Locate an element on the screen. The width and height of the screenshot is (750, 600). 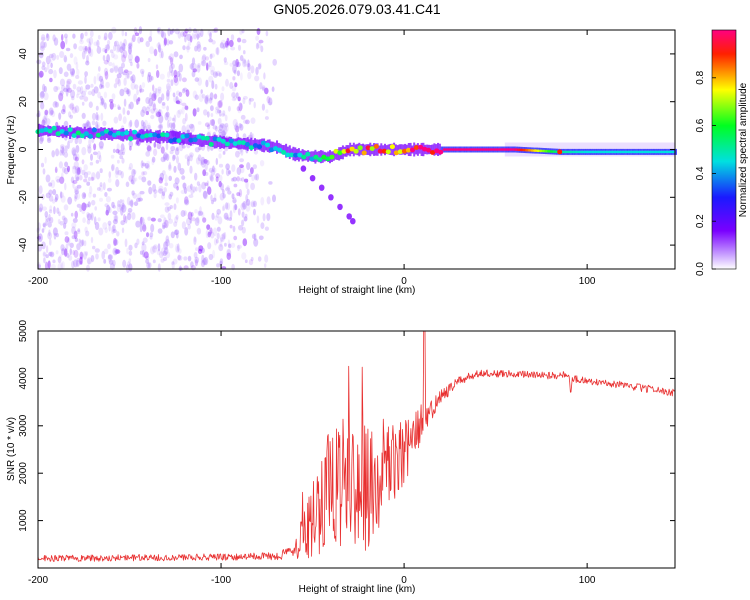
colorbar-scale is located at coordinates (724, 149).